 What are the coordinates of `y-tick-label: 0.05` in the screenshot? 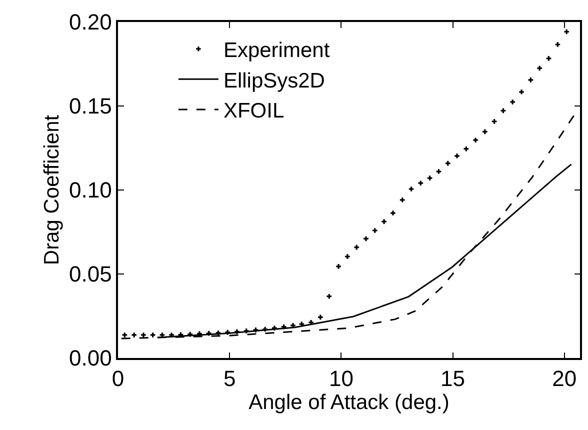 It's located at (90, 274).